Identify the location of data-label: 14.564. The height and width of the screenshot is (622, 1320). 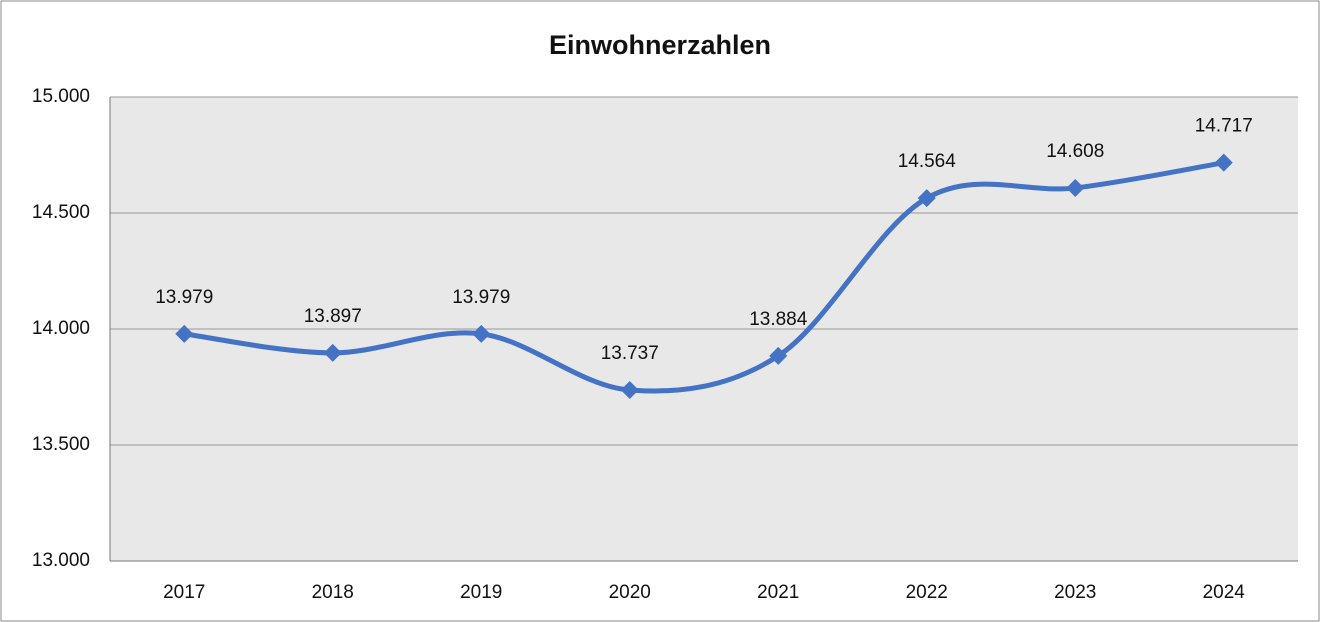
(927, 161).